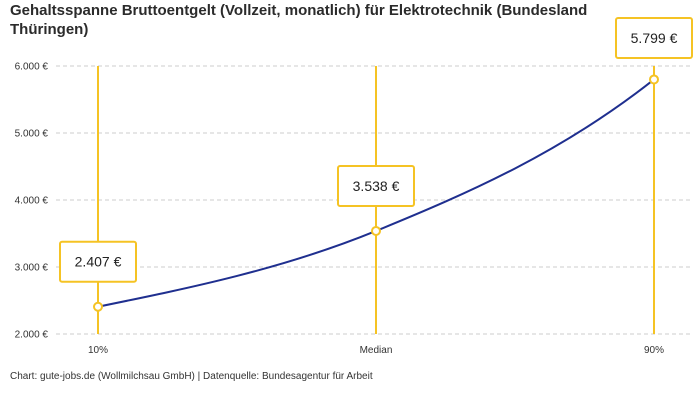 The height and width of the screenshot is (400, 700). I want to click on value-annotation: 5.799 €, so click(654, 38).